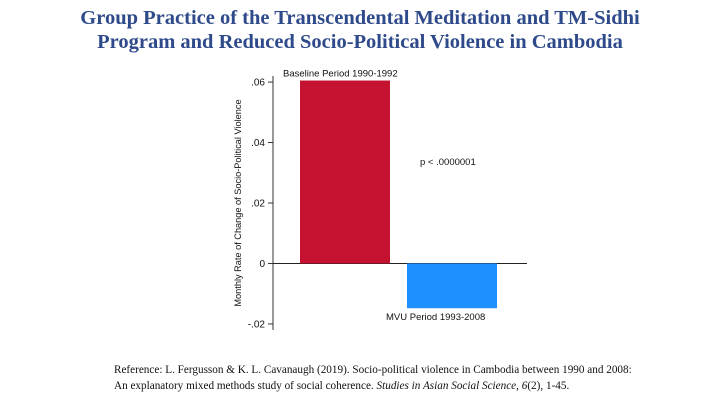 This screenshot has width=720, height=406. I want to click on y-tick-label: -.02, so click(257, 324).